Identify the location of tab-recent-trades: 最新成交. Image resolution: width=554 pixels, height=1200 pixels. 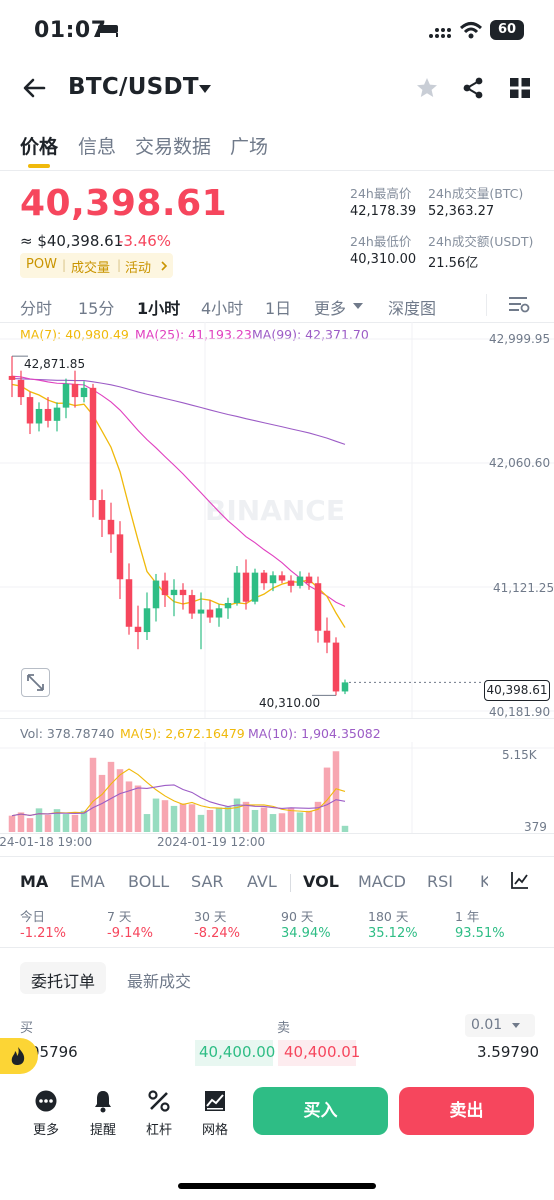
(159, 981).